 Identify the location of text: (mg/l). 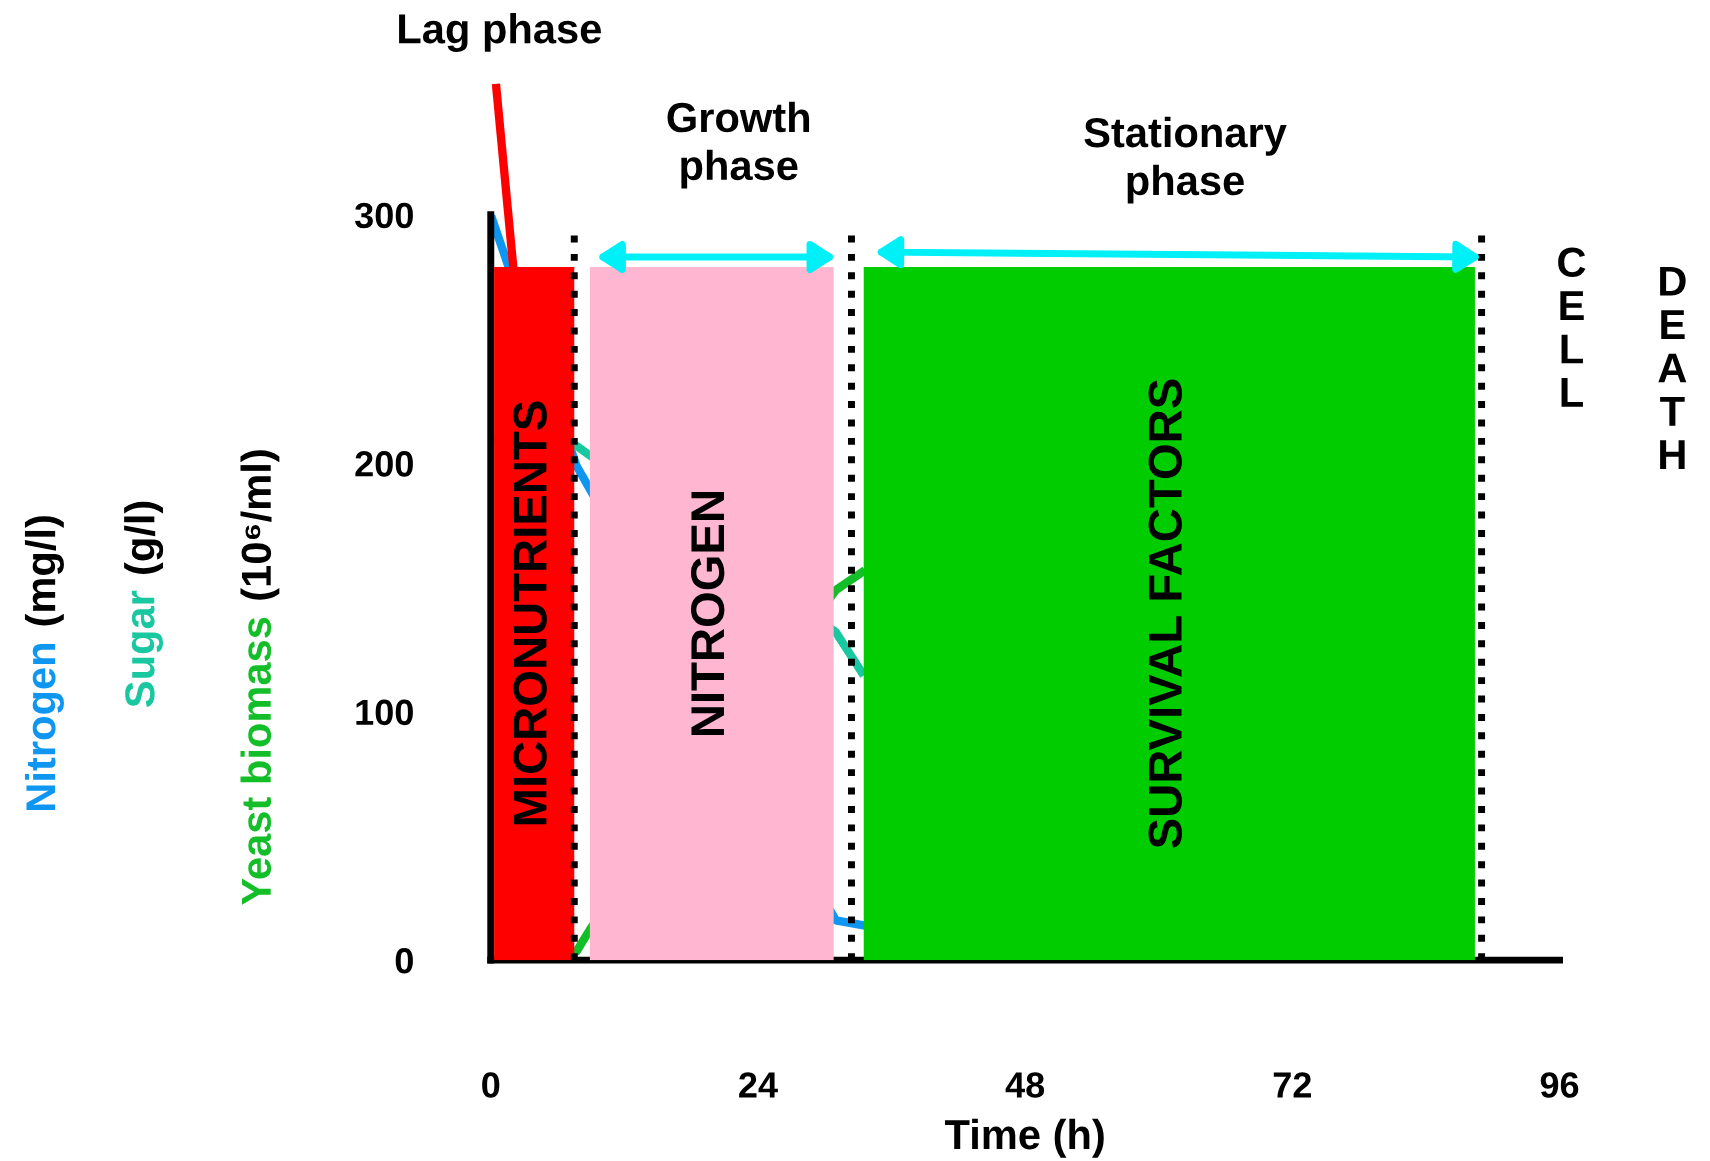
(44, 571).